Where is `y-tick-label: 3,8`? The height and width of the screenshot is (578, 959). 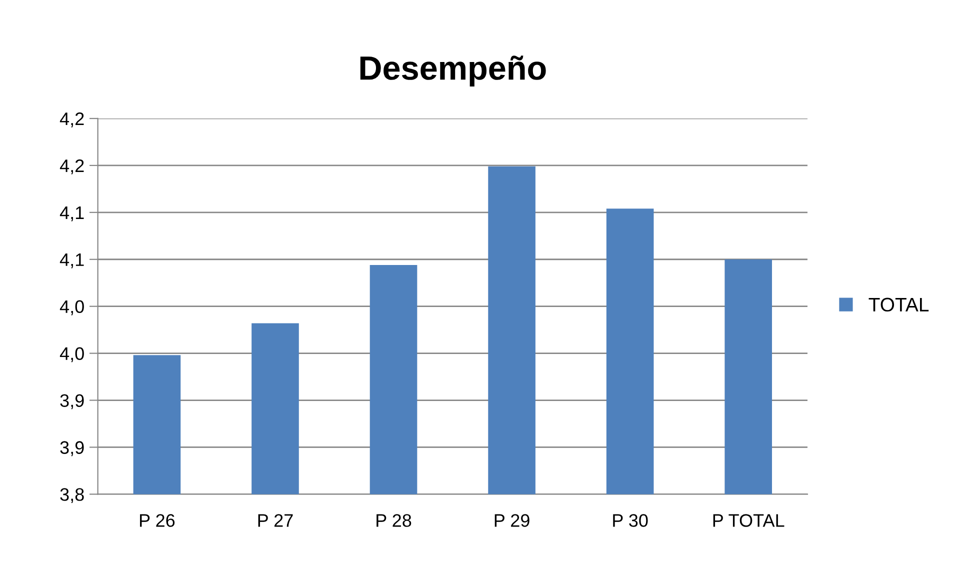
y-tick-label: 3,8 is located at coordinates (72, 496).